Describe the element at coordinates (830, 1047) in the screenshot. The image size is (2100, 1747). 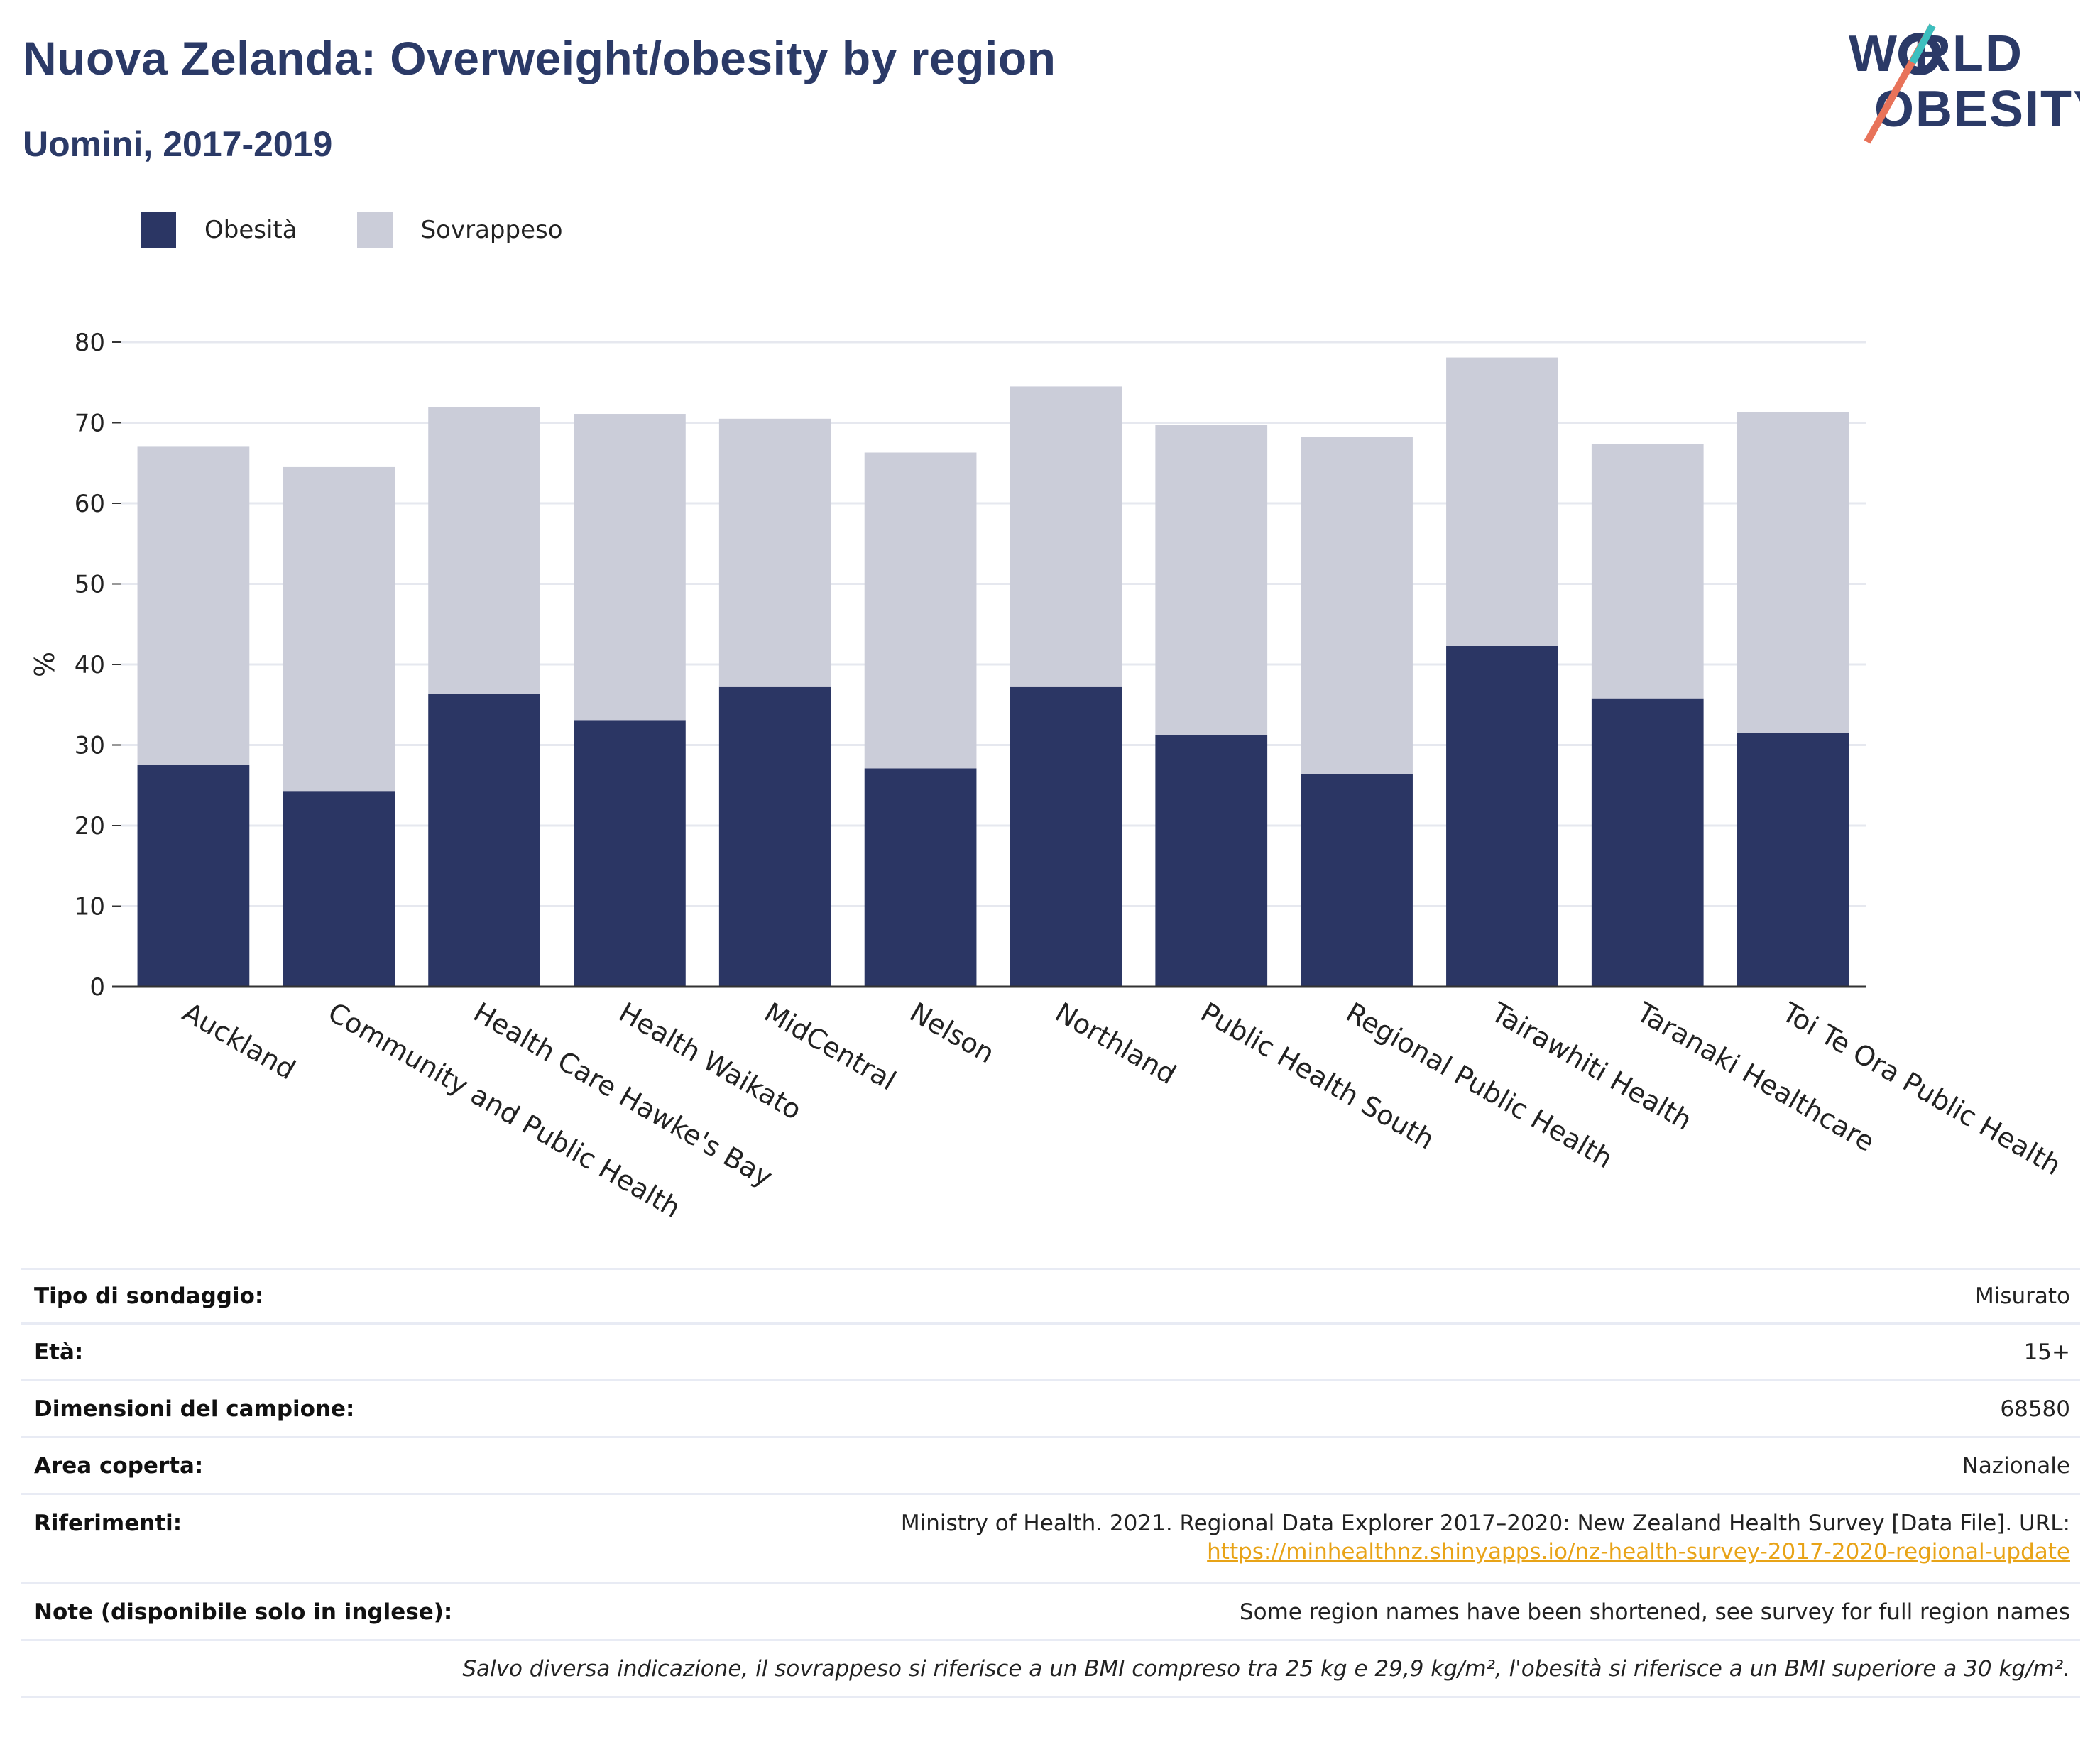
I see `x-tick-label: MidCentral` at that location.